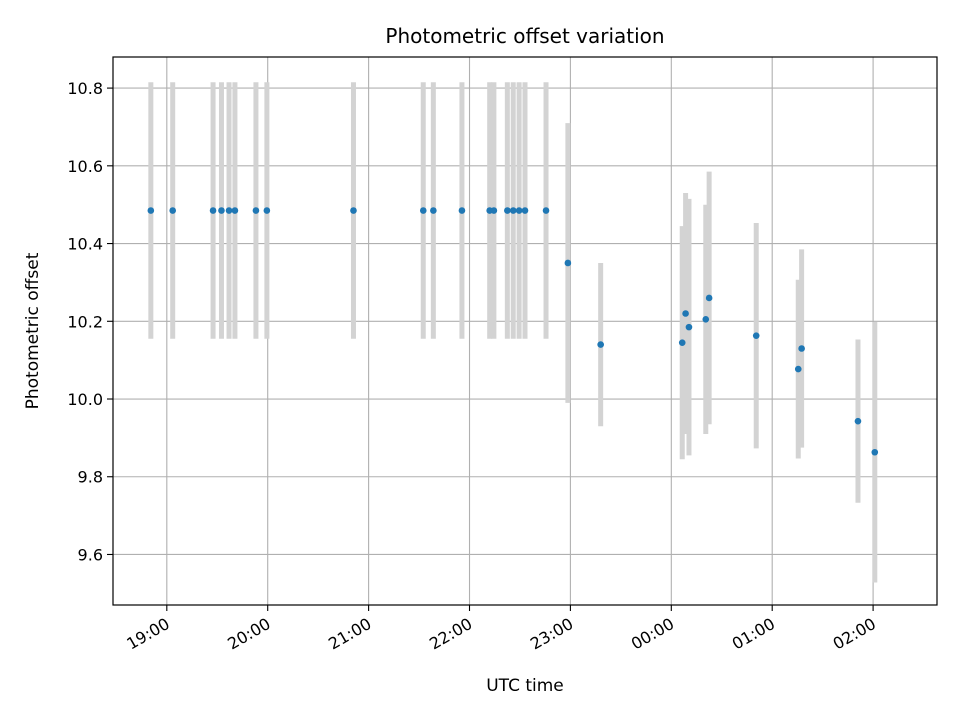 The width and height of the screenshot is (960, 720). I want to click on x-tick-label: 22:00, so click(450, 634).